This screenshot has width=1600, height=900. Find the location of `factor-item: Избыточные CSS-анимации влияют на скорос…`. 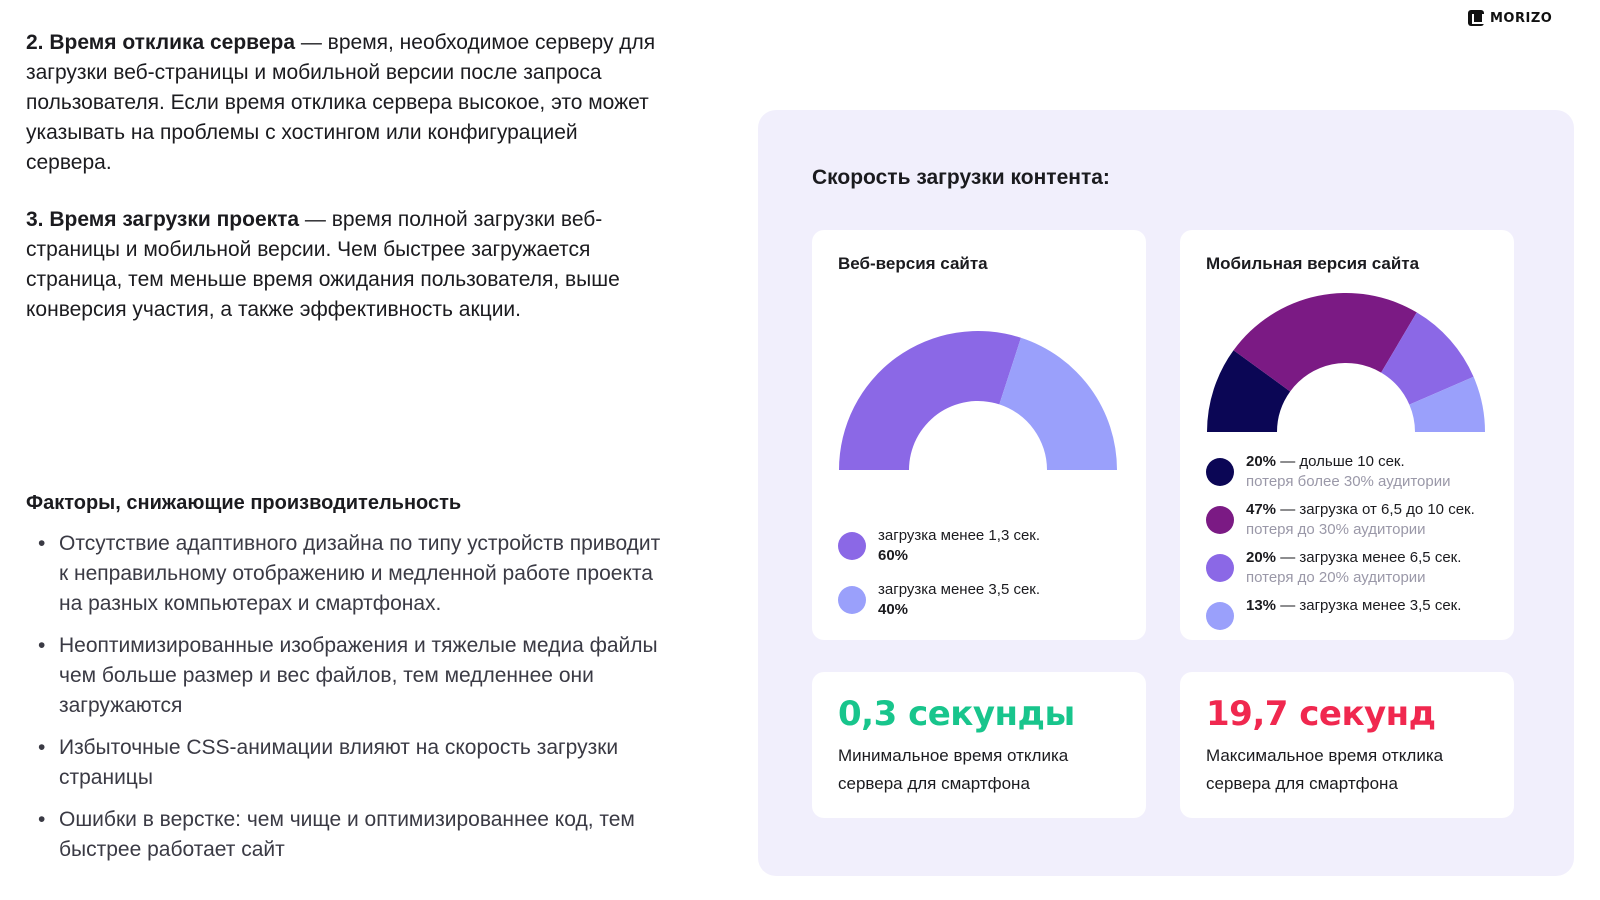

factor-item: Избыточные CSS-анимации влияют на скорос… is located at coordinates (346, 763).